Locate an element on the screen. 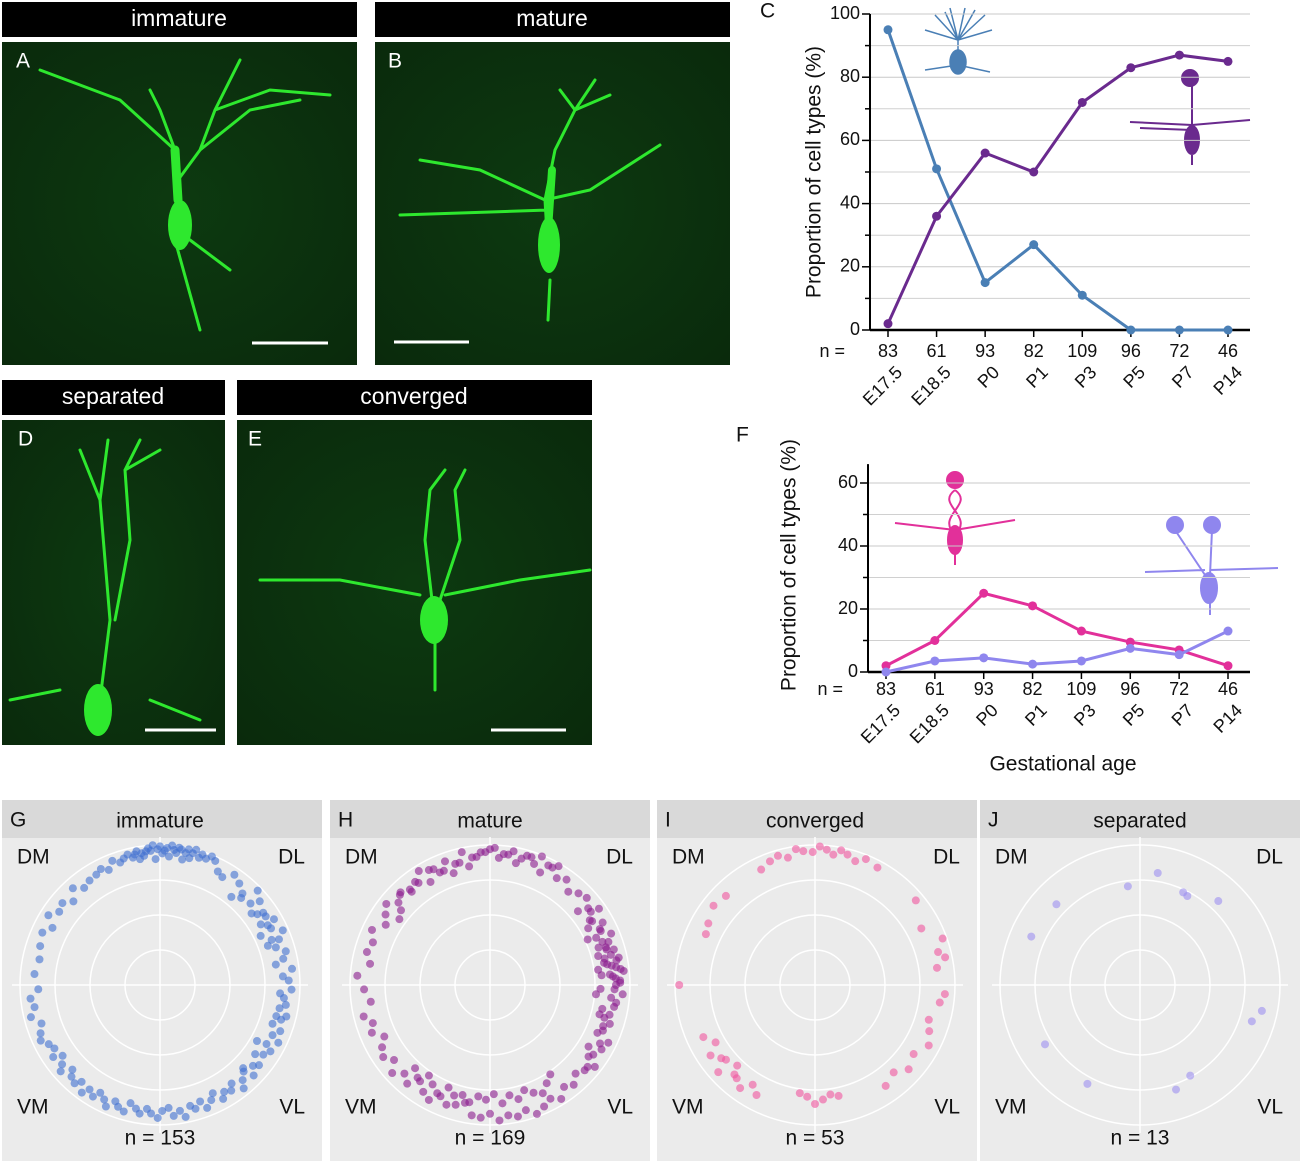 The width and height of the screenshot is (1300, 1166). n-label: n = 13 is located at coordinates (1140, 1138).